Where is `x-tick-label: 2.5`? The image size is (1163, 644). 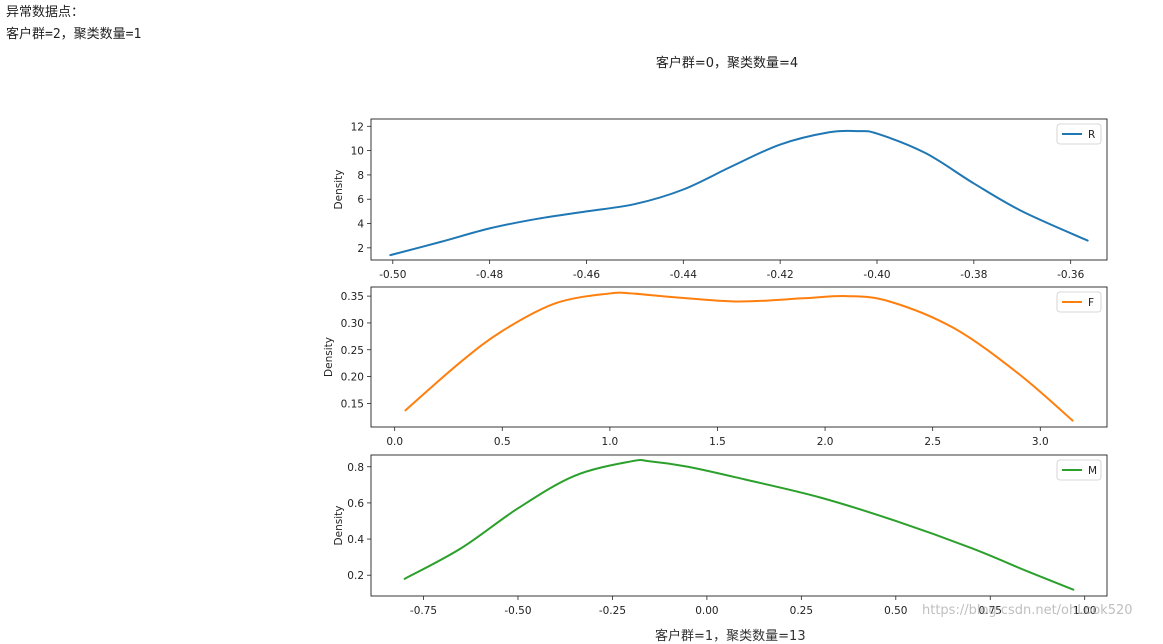
x-tick-label: 2.5 is located at coordinates (932, 442).